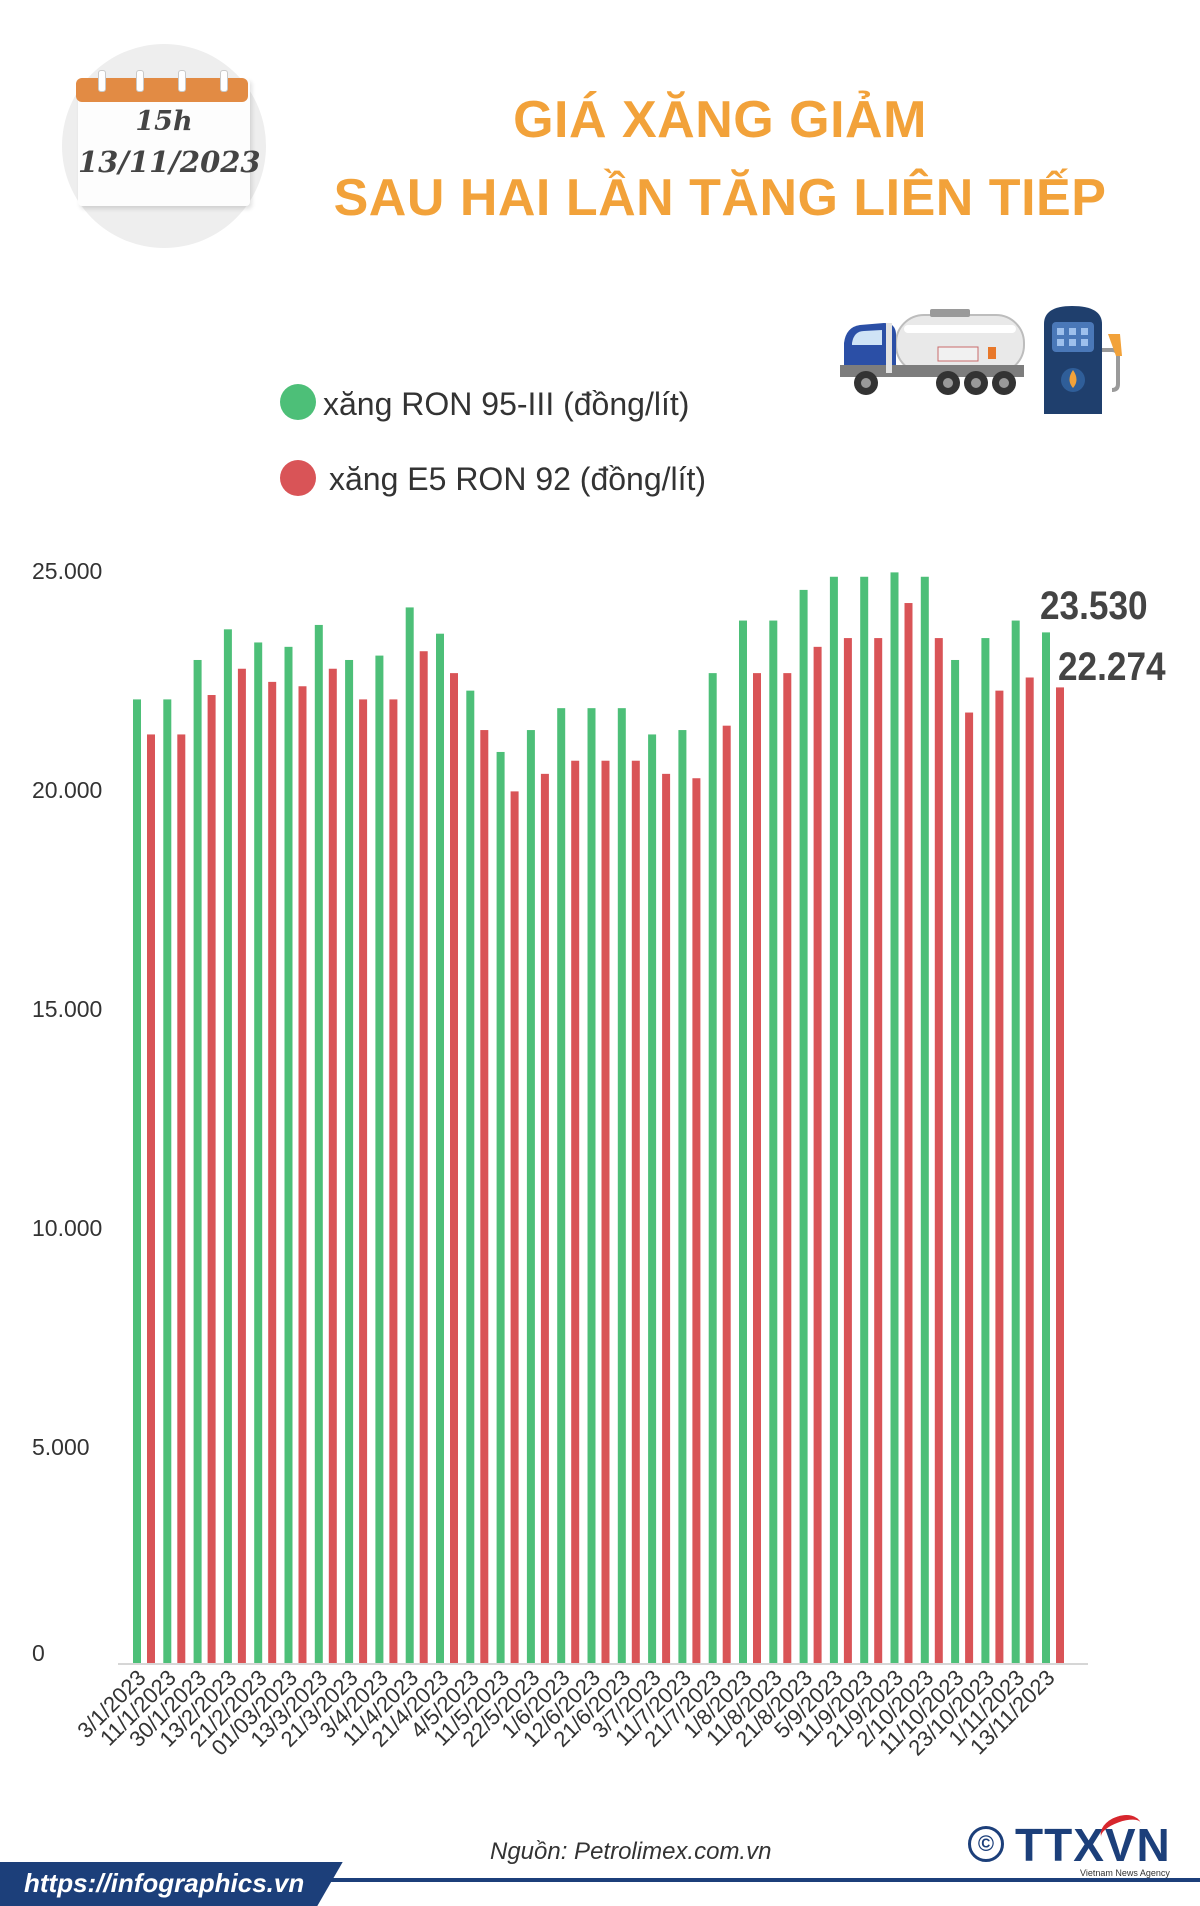 This screenshot has width=1200, height=1906. I want to click on legend-label-ron95: xăng RON 95-III (đồng/lít), so click(506, 404).